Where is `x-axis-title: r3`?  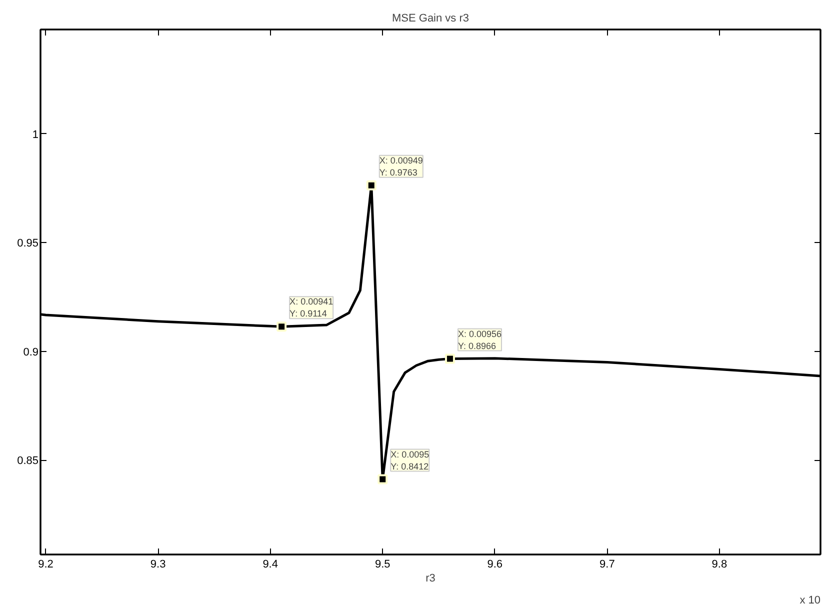
x-axis-title: r3 is located at coordinates (431, 578).